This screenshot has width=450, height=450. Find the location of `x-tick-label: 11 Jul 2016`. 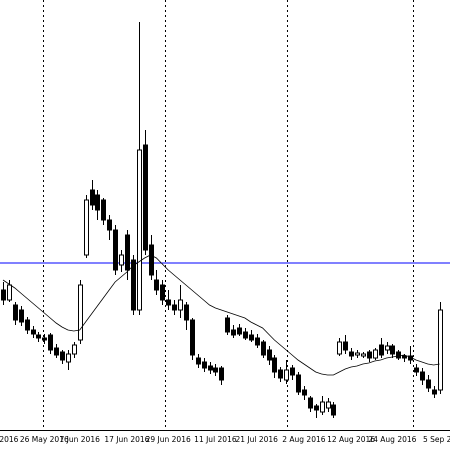

x-tick-label: 11 Jul 2016 is located at coordinates (215, 439).